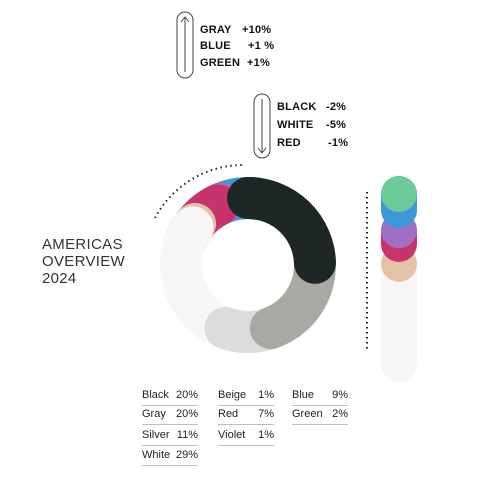 Image resolution: width=500 pixels, height=478 pixels. What do you see at coordinates (220, 63) in the screenshot?
I see `trend-label: GREEN` at bounding box center [220, 63].